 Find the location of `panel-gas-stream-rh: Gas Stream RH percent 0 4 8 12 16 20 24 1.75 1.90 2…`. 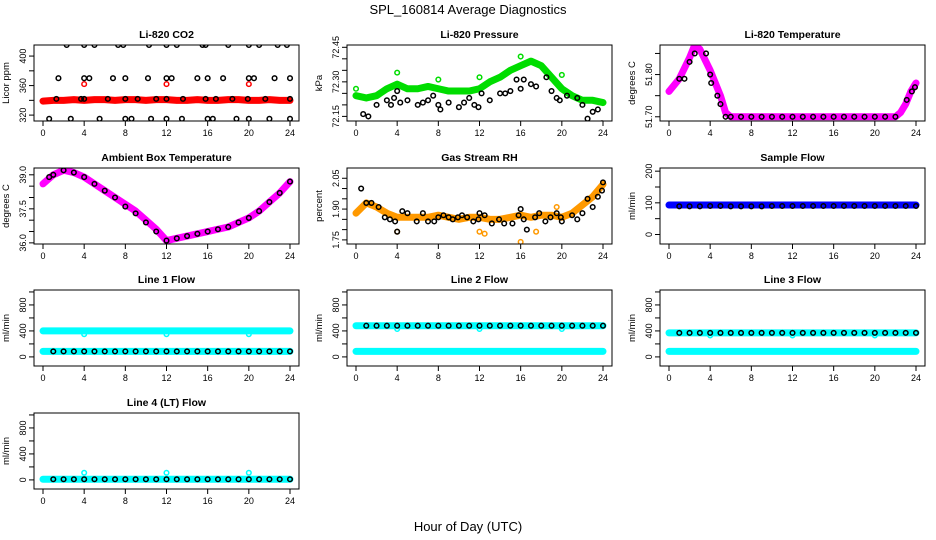

panel-gas-stream-rh: Gas Stream RH percent 0 4 8 12 16 20 24 1.75 1.90 2… is located at coordinates (463, 206).